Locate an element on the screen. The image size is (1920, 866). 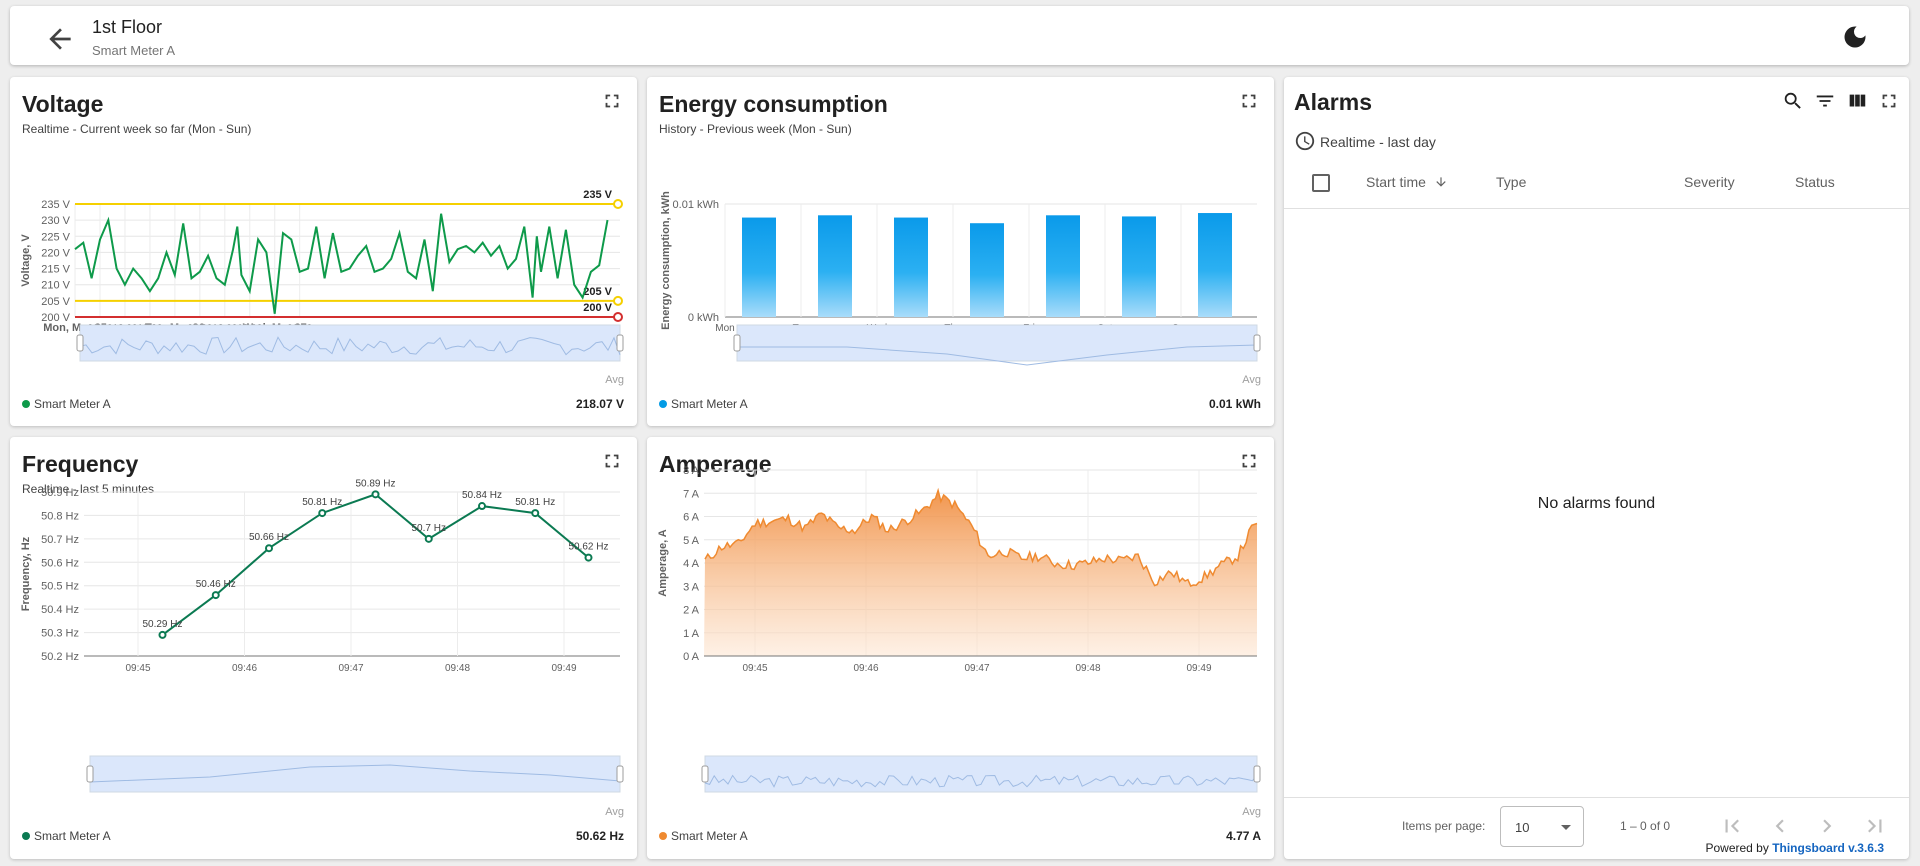
y-tick-label: 50.9 Hz is located at coordinates (60, 493).